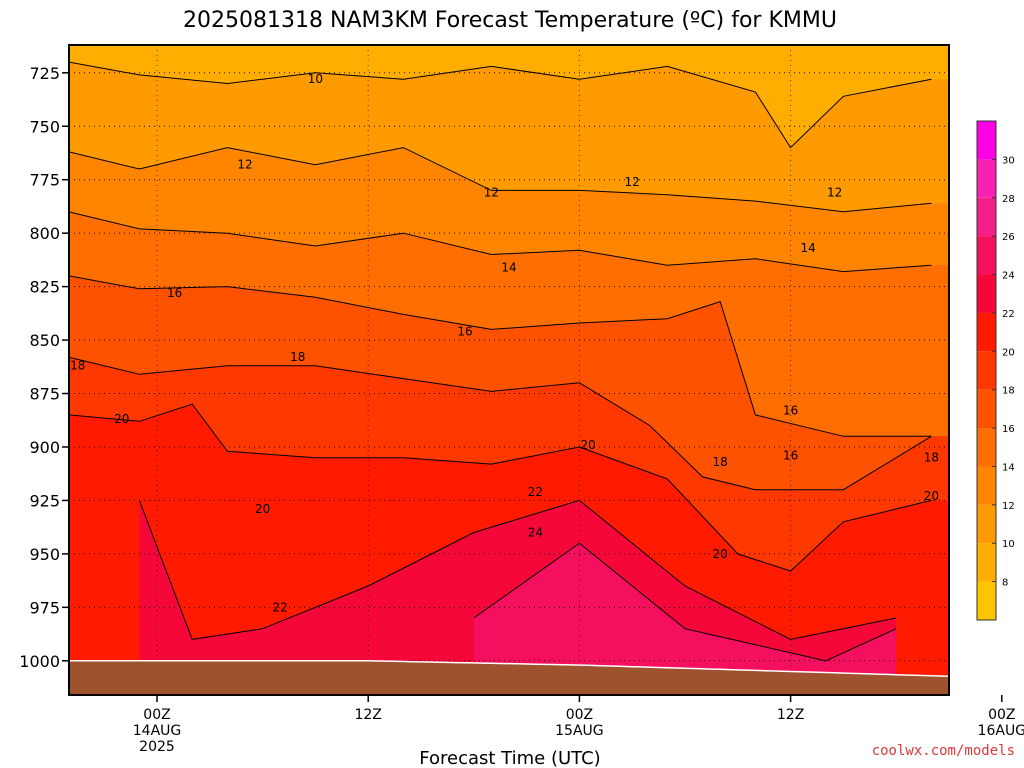 Image resolution: width=1024 pixels, height=768 pixels. I want to click on x-tick-label-0-1: 14AUG, so click(157, 731).